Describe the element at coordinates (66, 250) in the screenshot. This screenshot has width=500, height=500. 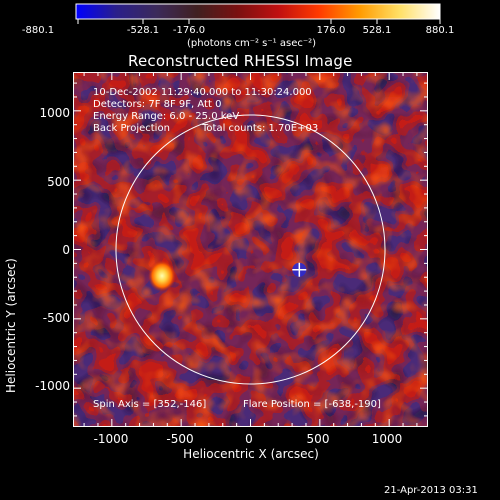
I see `y-tick-label: 0` at that location.